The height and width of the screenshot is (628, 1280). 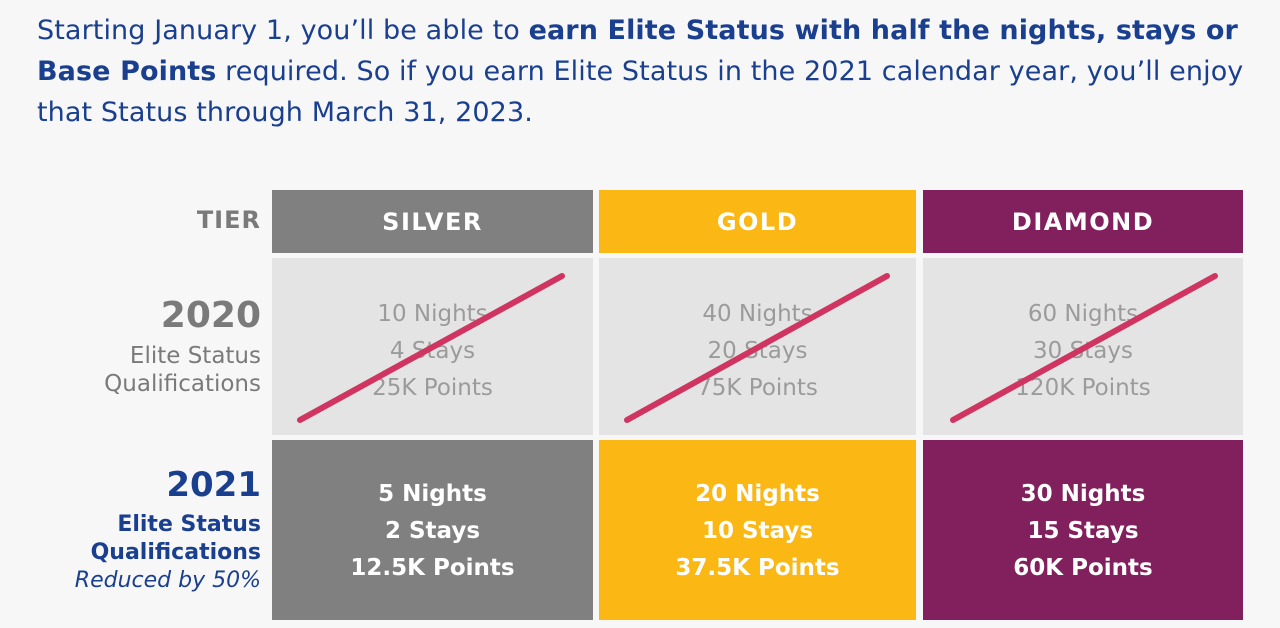 What do you see at coordinates (175, 552) in the screenshot?
I see `qualifications-2021-line2: Qualifications` at bounding box center [175, 552].